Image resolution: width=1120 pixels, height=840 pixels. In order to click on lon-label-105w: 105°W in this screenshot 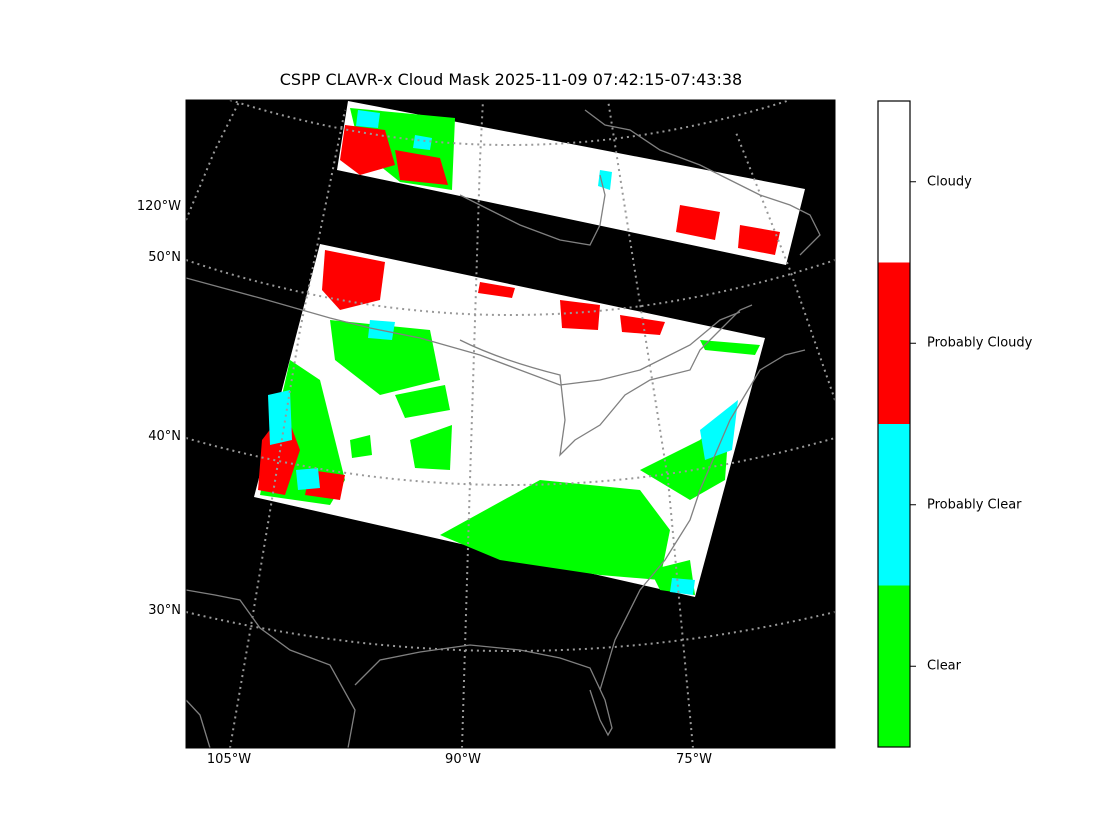, I will do `click(229, 759)`.